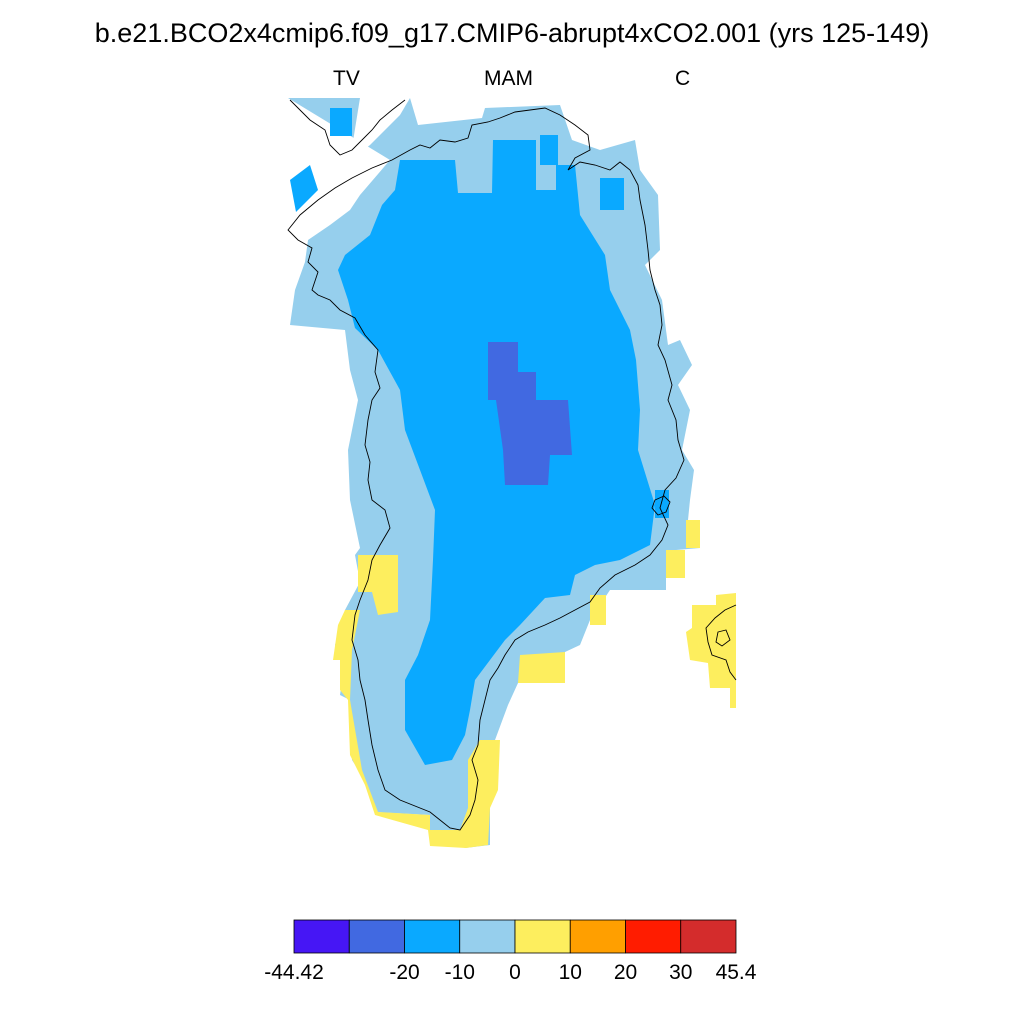 Image resolution: width=1024 pixels, height=1024 pixels. What do you see at coordinates (530, 413) in the screenshot?
I see `field-dark-blue` at bounding box center [530, 413].